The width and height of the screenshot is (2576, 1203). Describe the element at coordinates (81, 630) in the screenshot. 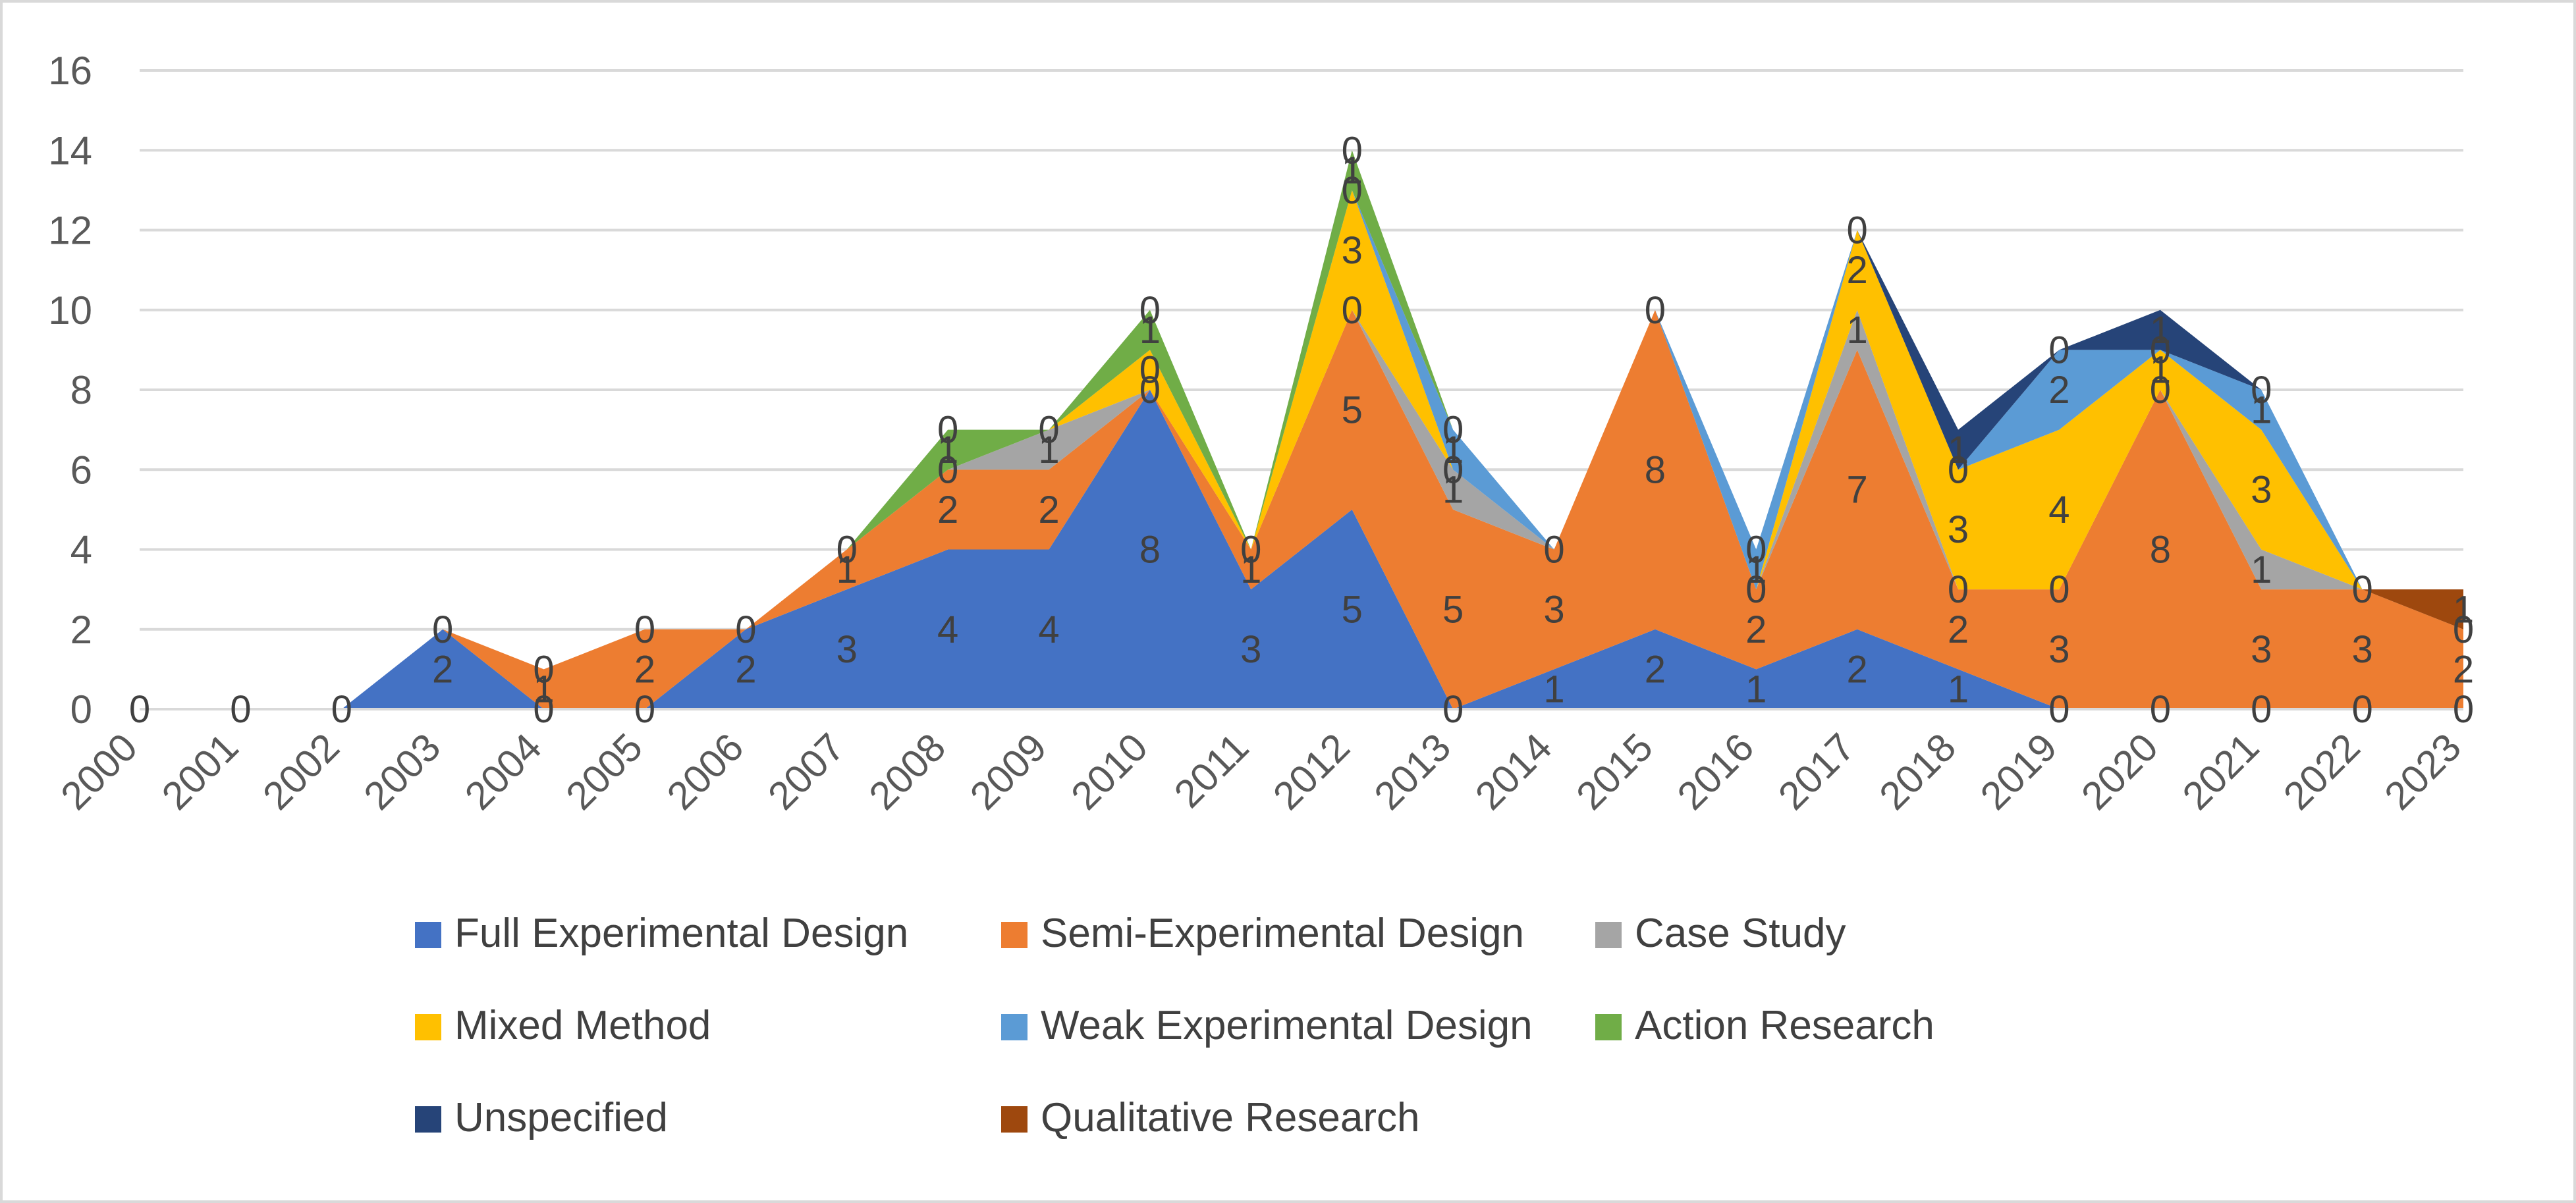

I see `y-tick-label: 2` at that location.